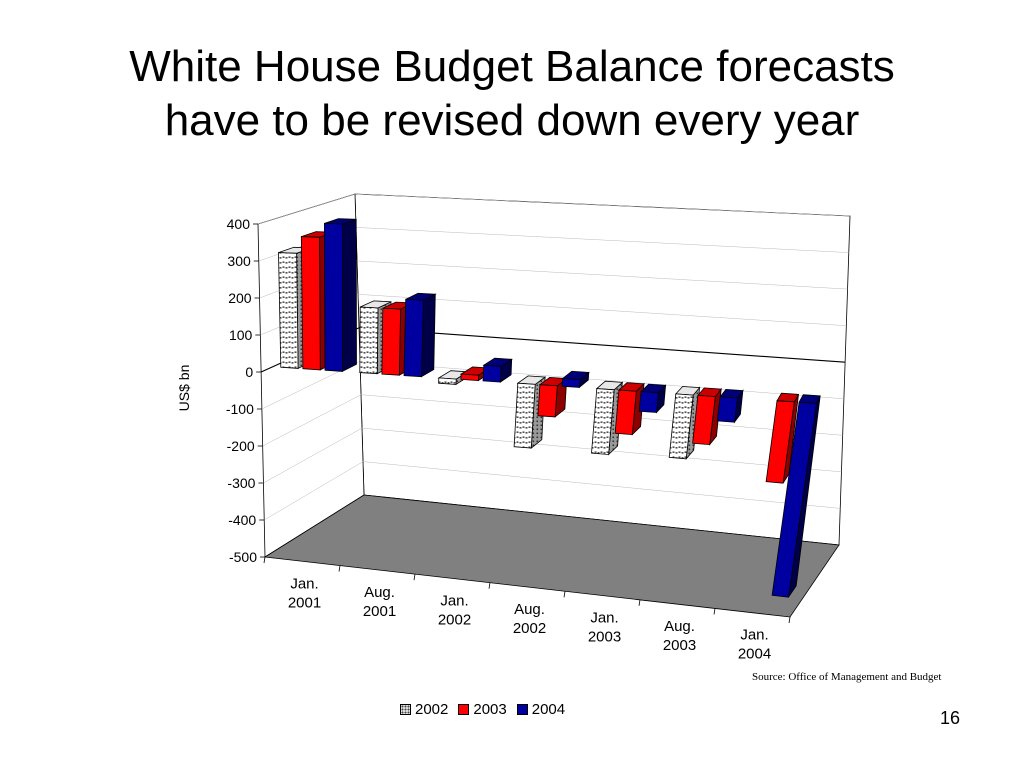 The height and width of the screenshot is (768, 1024). I want to click on y-tick-label: -500, so click(243, 557).